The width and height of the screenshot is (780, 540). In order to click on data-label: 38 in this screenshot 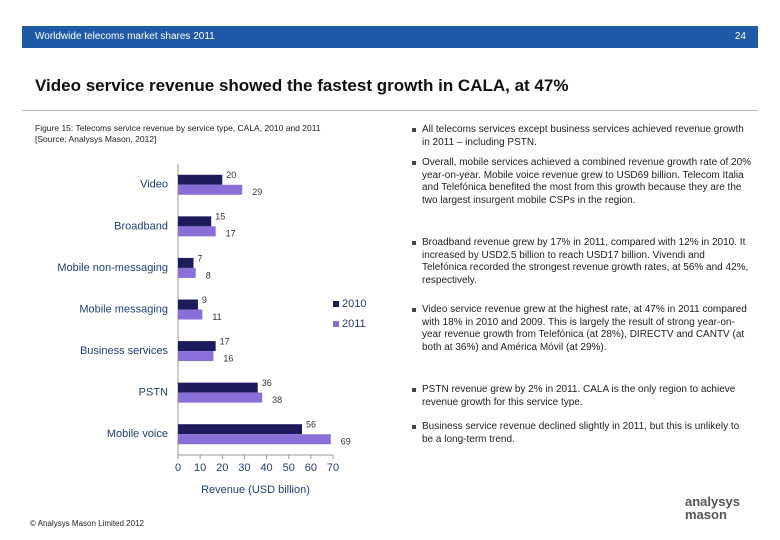, I will do `click(277, 400)`.